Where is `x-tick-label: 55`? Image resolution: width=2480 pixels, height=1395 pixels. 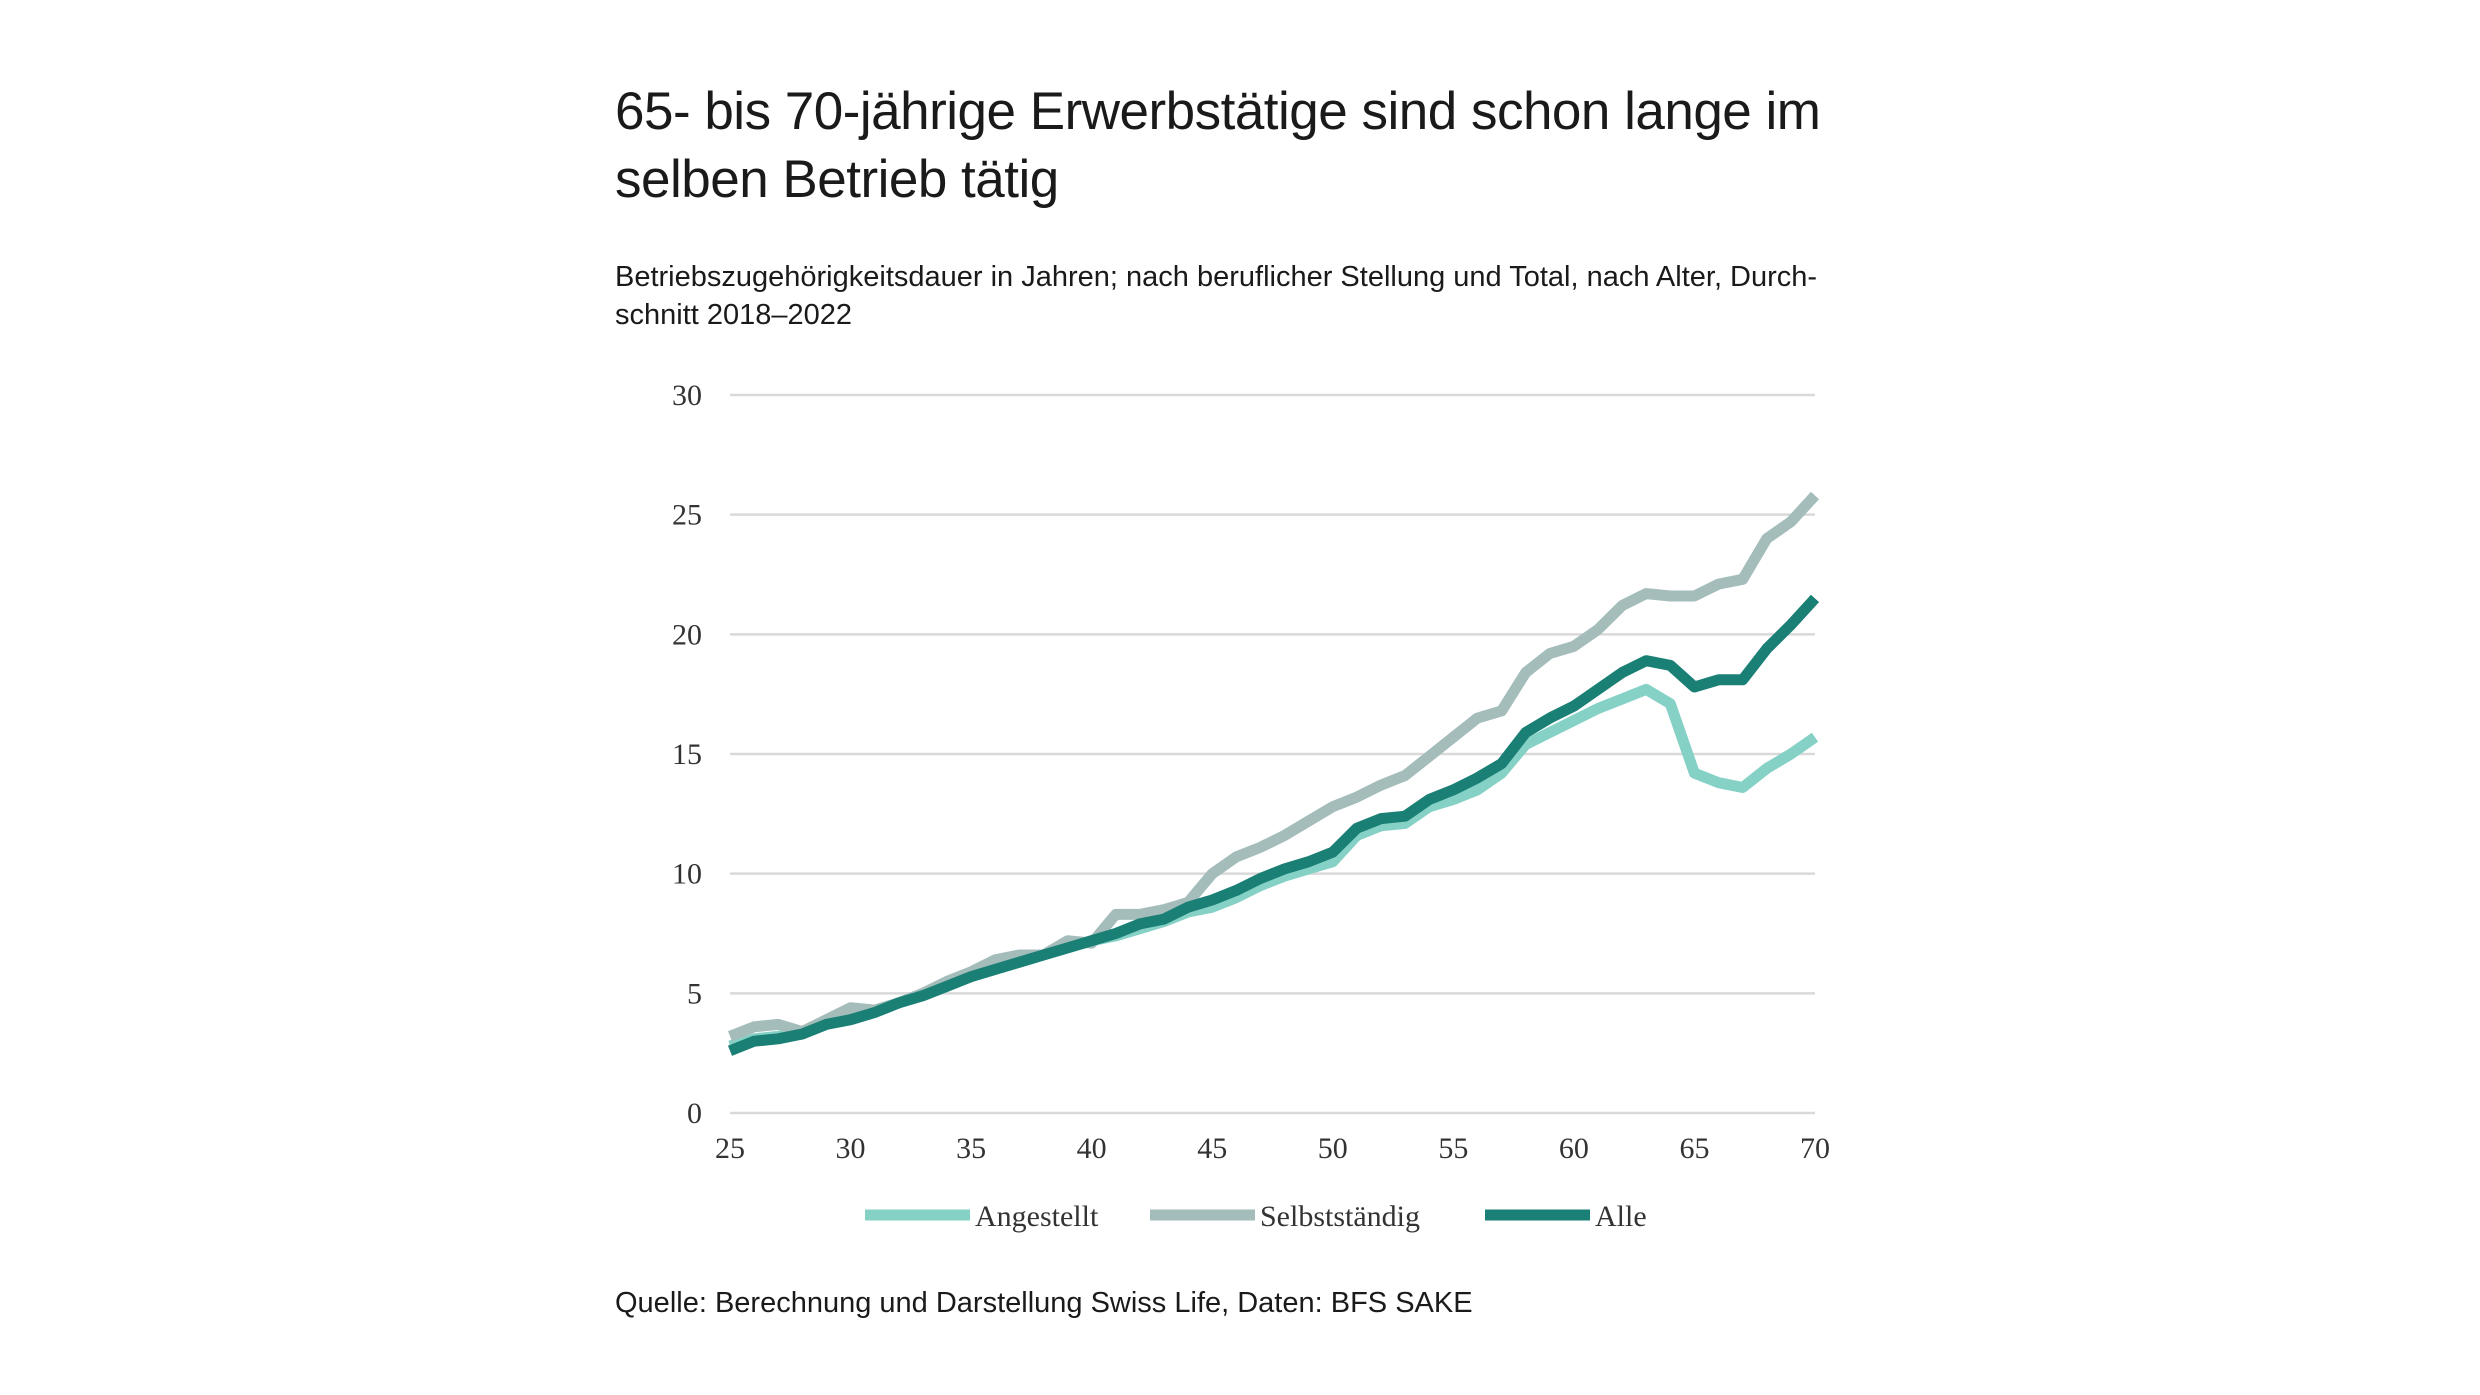
x-tick-label: 55 is located at coordinates (1453, 1148).